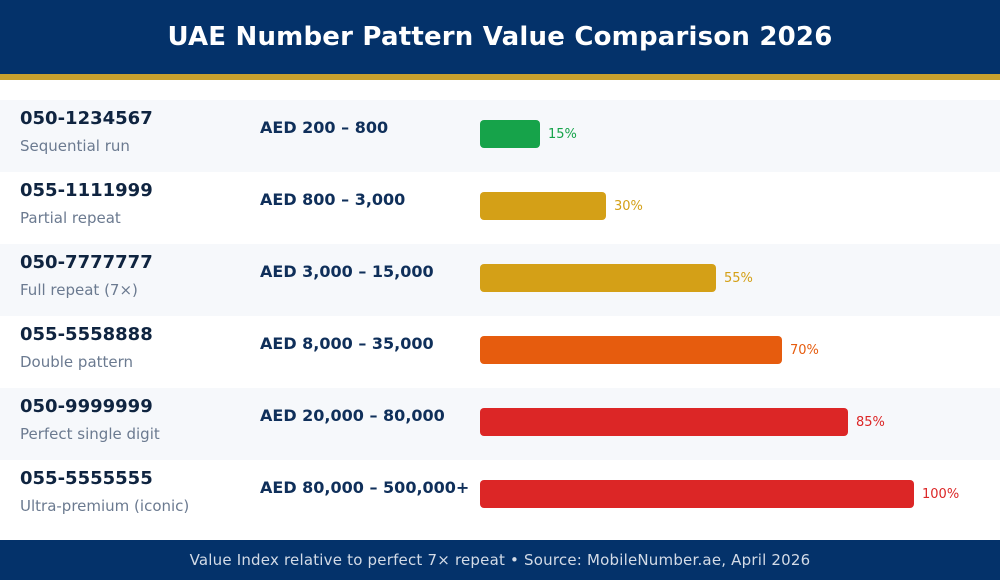  What do you see at coordinates (70, 218) in the screenshot?
I see `pattern-description: Partial repeat` at bounding box center [70, 218].